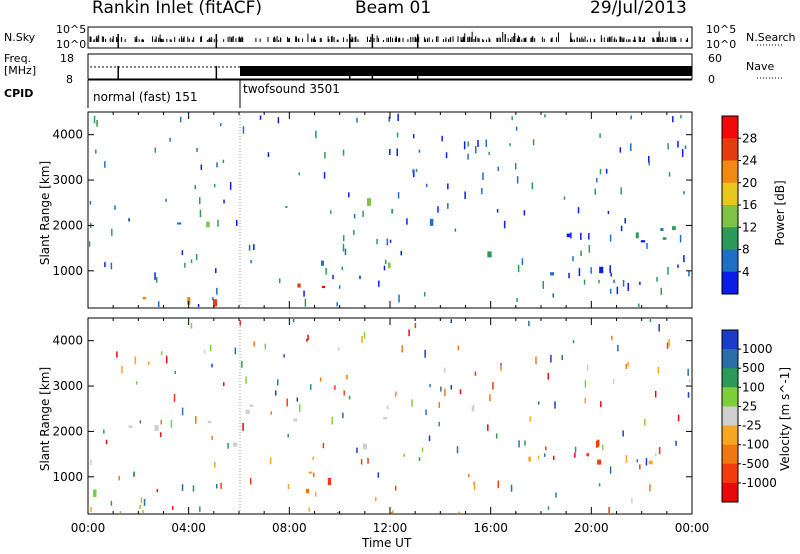 The width and height of the screenshot is (800, 554). Describe the element at coordinates (711, 79) in the screenshot. I see `nave-tick-bottom: 0` at that location.